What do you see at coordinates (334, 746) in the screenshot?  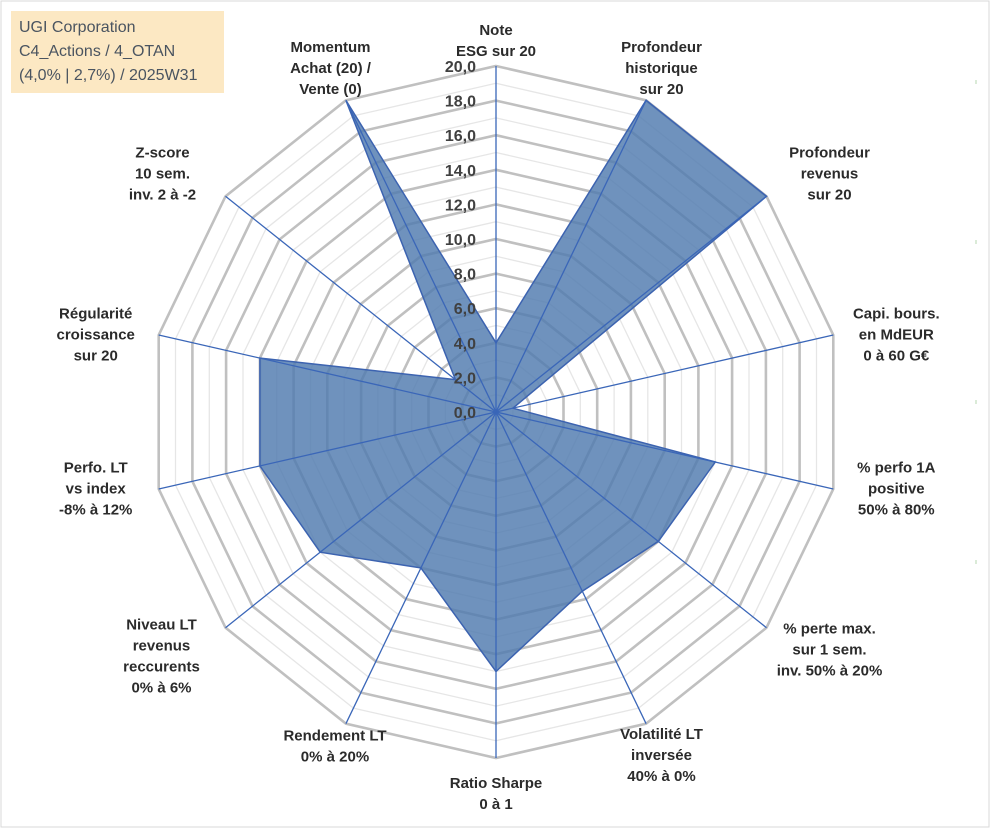 I see `axis-label: Rendement LT 0% à 20%` at bounding box center [334, 746].